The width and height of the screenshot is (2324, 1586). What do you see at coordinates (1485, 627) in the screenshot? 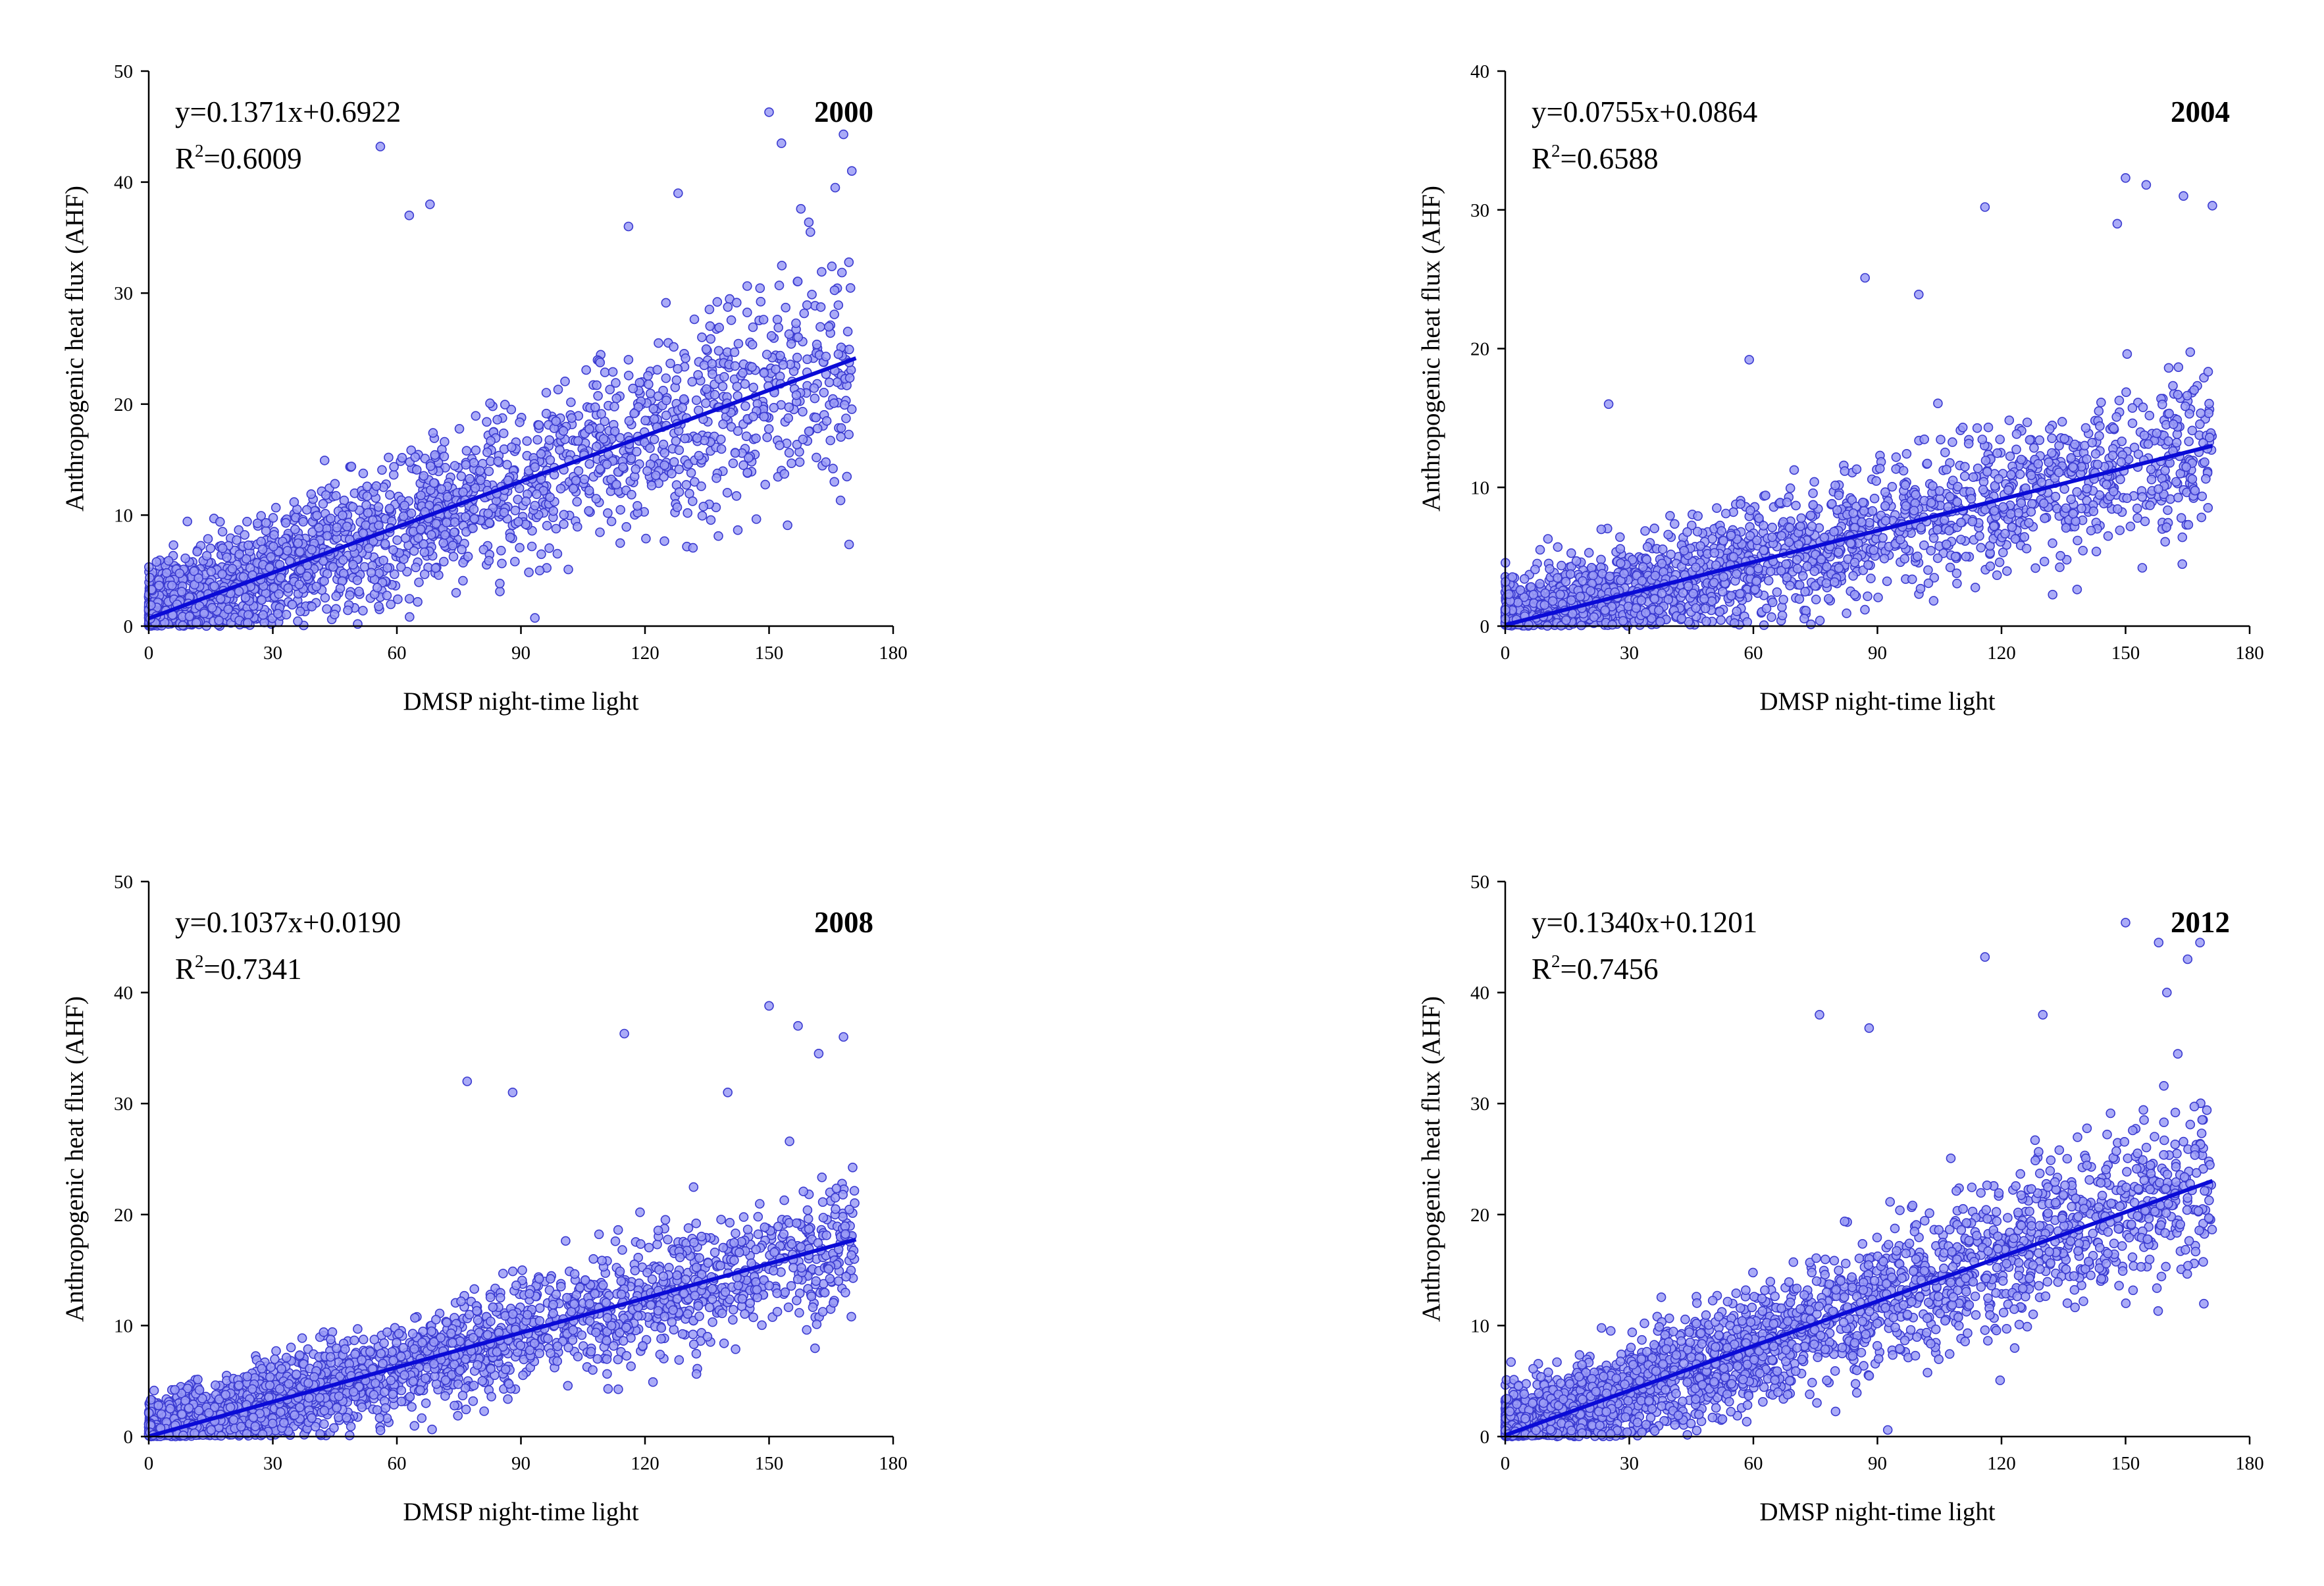
I see `y-tick-label: 0` at bounding box center [1485, 627].